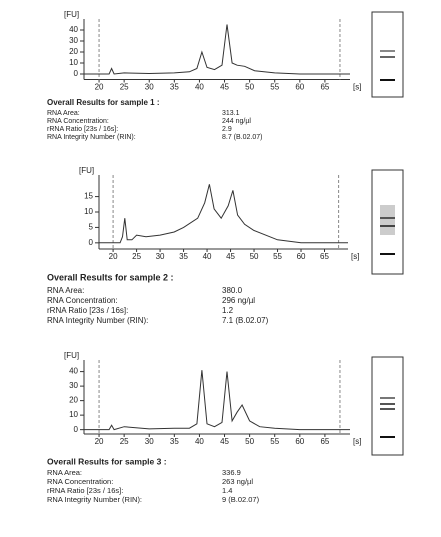 This screenshot has height=537, width=441. Describe the element at coordinates (91, 227) in the screenshot. I see `y-tick-label: 5` at that location.